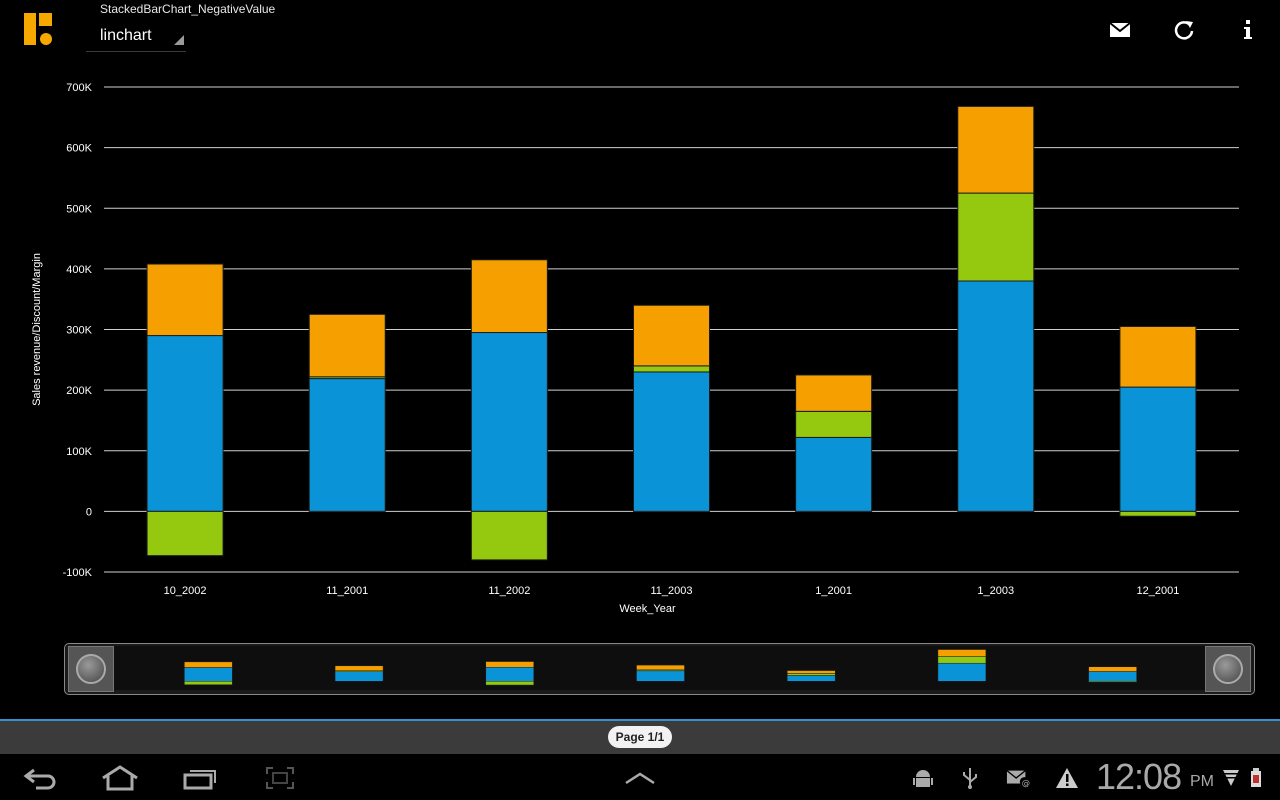 This screenshot has width=1280, height=800. I want to click on overview-track, so click(660, 668).